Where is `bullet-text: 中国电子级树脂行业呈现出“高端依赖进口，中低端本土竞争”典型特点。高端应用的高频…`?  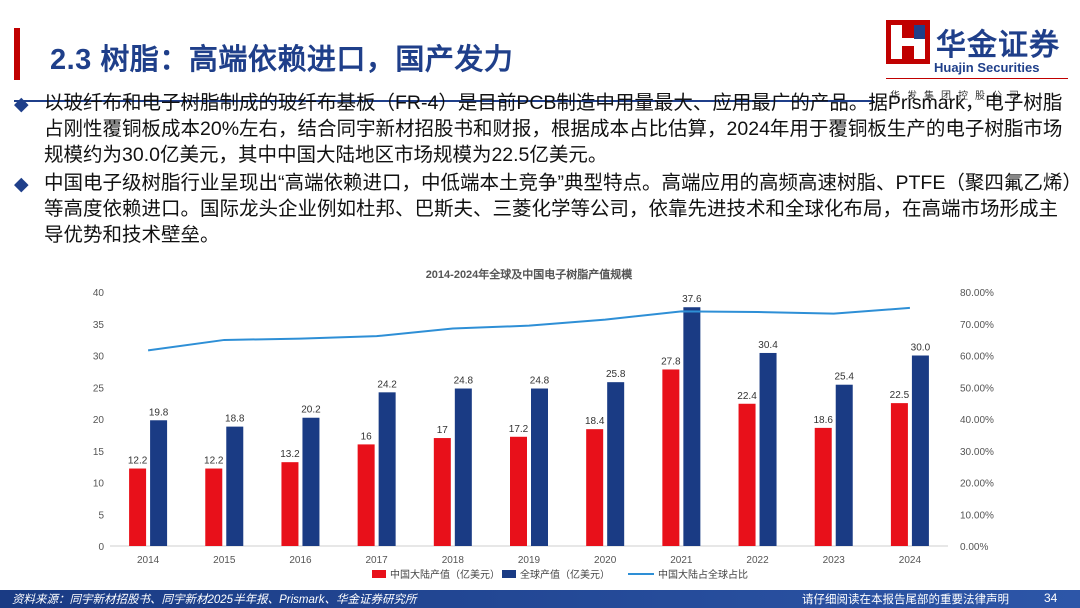 bullet-text: 中国电子级树脂行业呈现出“高端依赖进口，中低端本土竞争”典型特点。高端应用的高频… is located at coordinates (558, 209).